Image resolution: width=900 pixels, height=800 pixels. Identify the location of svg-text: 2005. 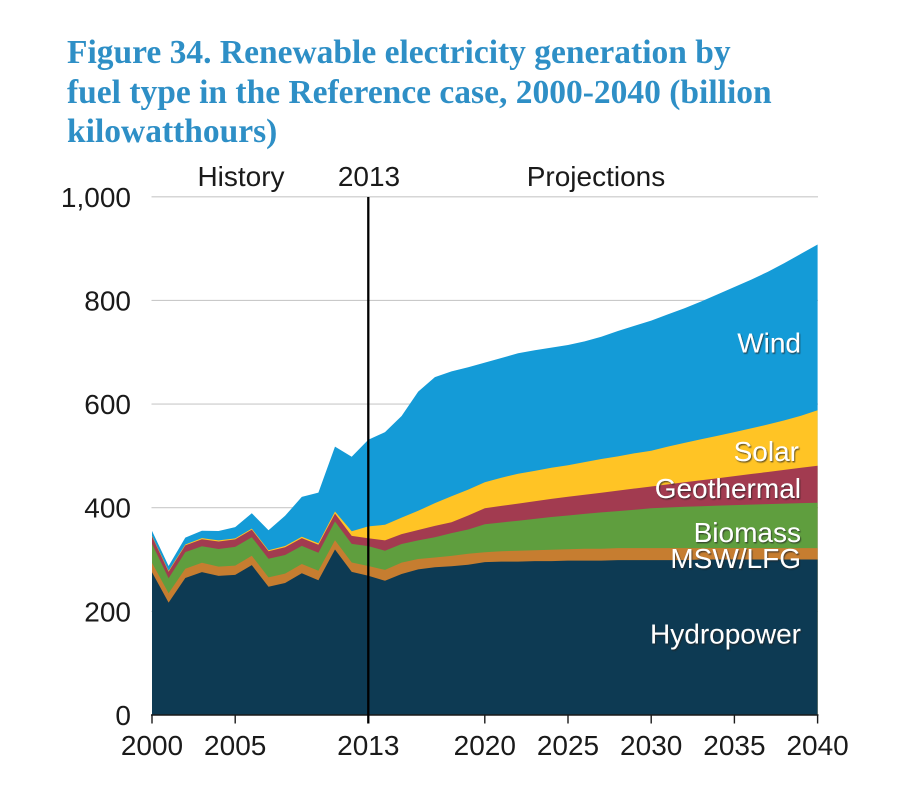
(235, 745).